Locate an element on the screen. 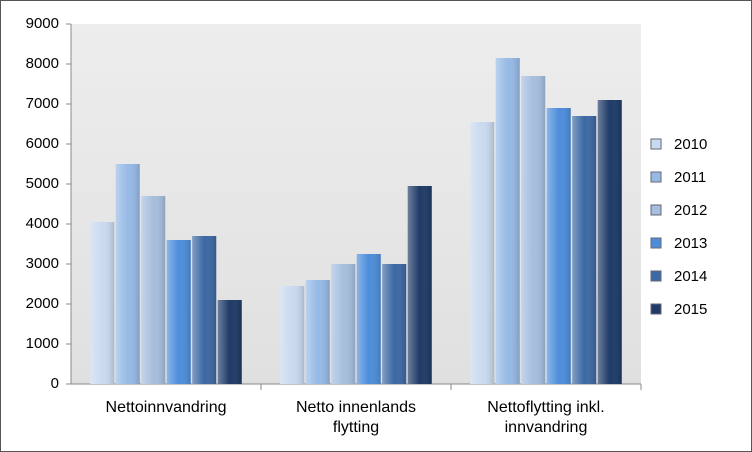 The width and height of the screenshot is (752, 452). x-tick-label: Nettoinnvandring is located at coordinates (166, 407).